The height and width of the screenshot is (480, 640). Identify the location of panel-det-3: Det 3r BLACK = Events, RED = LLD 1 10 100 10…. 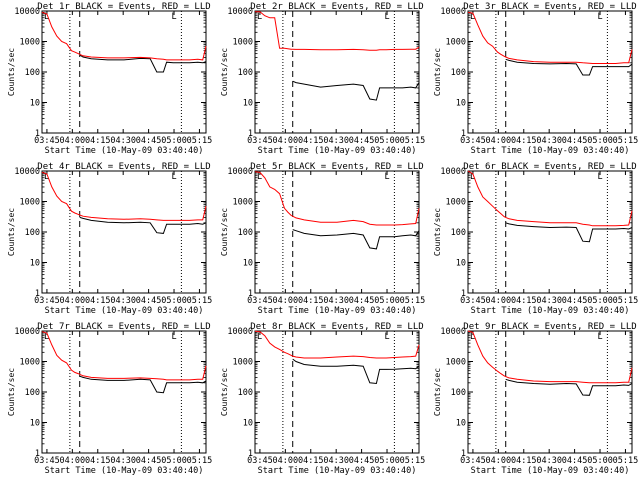
(535, 79).